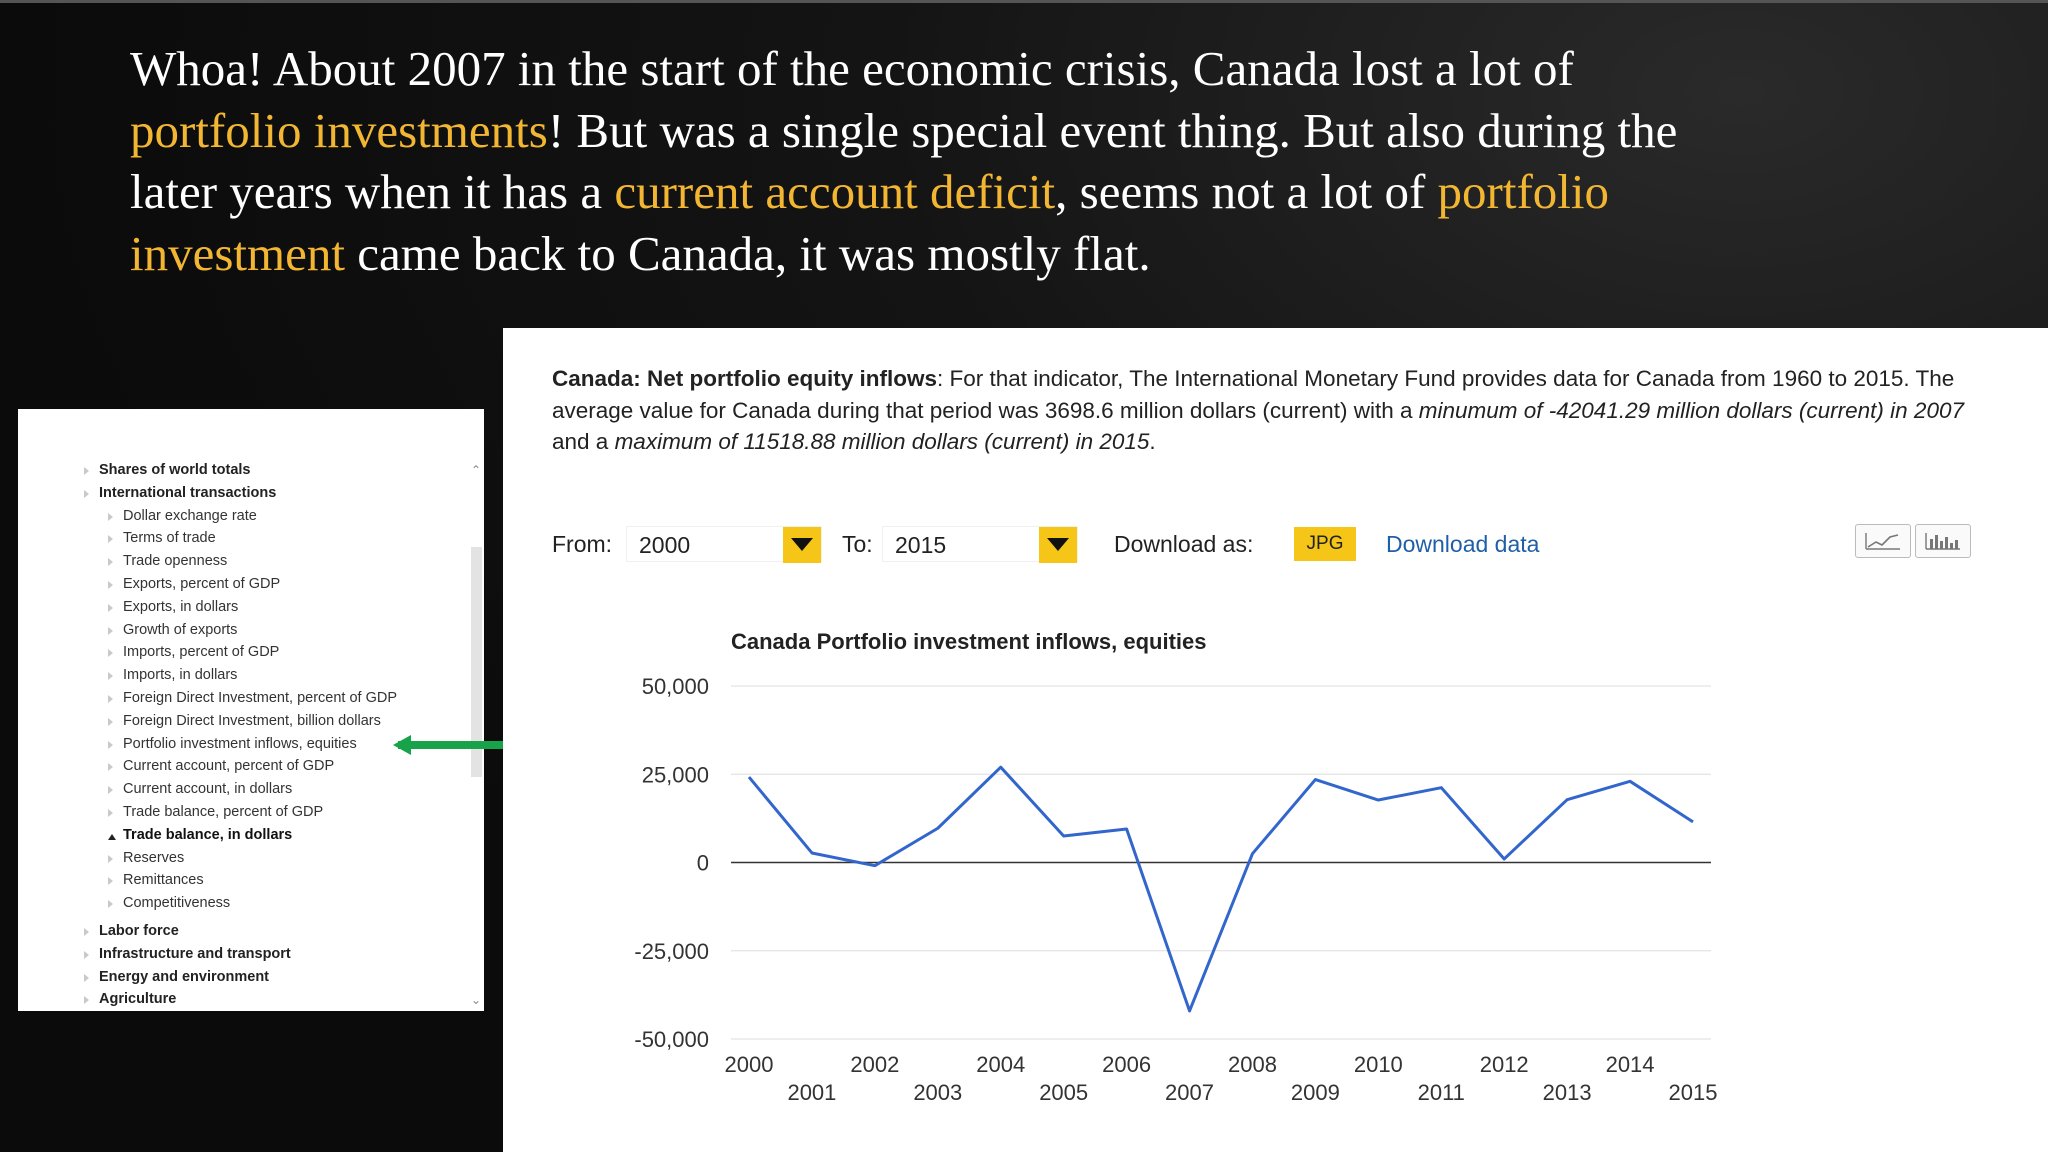 The image size is (2048, 1152). I want to click on tree-scrollbar: ⌃ ⌄, so click(476, 737).